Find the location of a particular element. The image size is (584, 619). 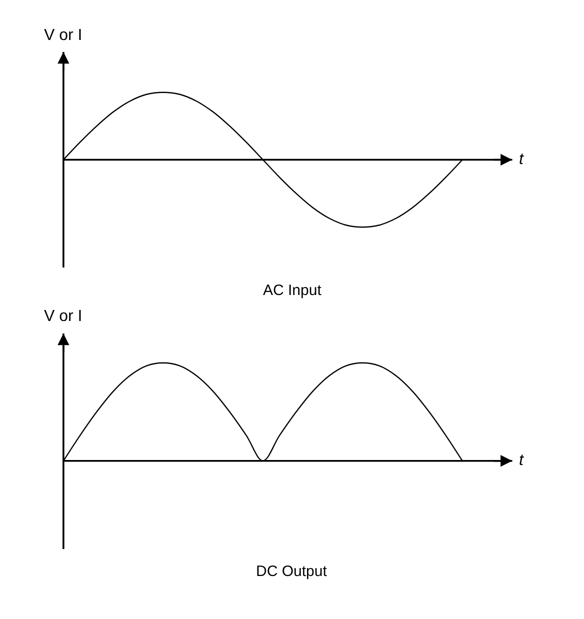

text: AC Input is located at coordinates (292, 290).